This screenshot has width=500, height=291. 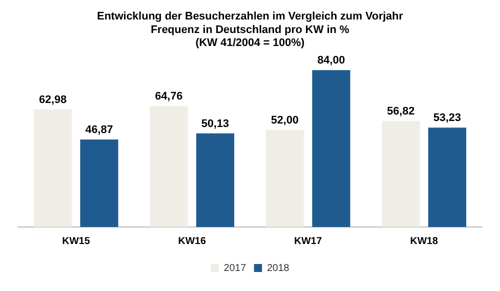 What do you see at coordinates (99, 130) in the screenshot?
I see `data-label: 46,87` at bounding box center [99, 130].